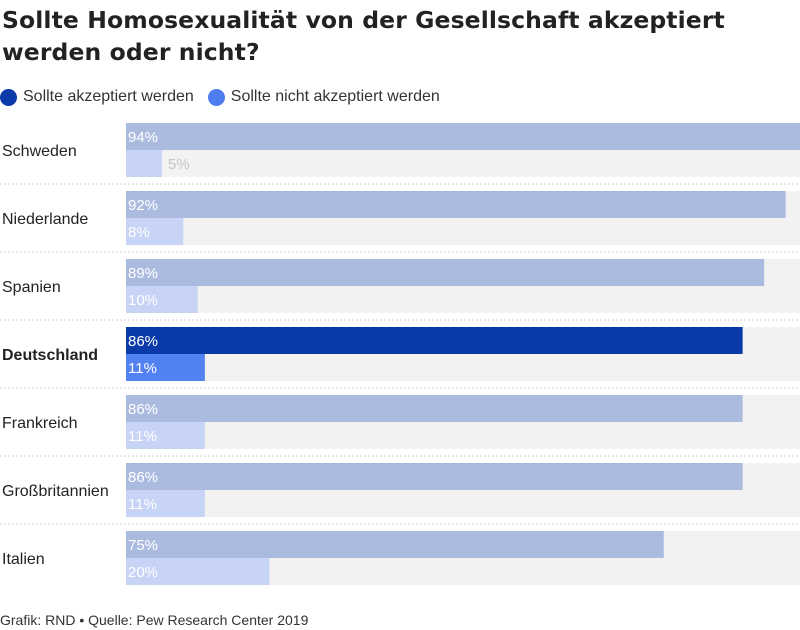 This screenshot has height=630, width=800. I want to click on legend-item-accepted: Sollte akzeptiert werden, so click(97, 97).